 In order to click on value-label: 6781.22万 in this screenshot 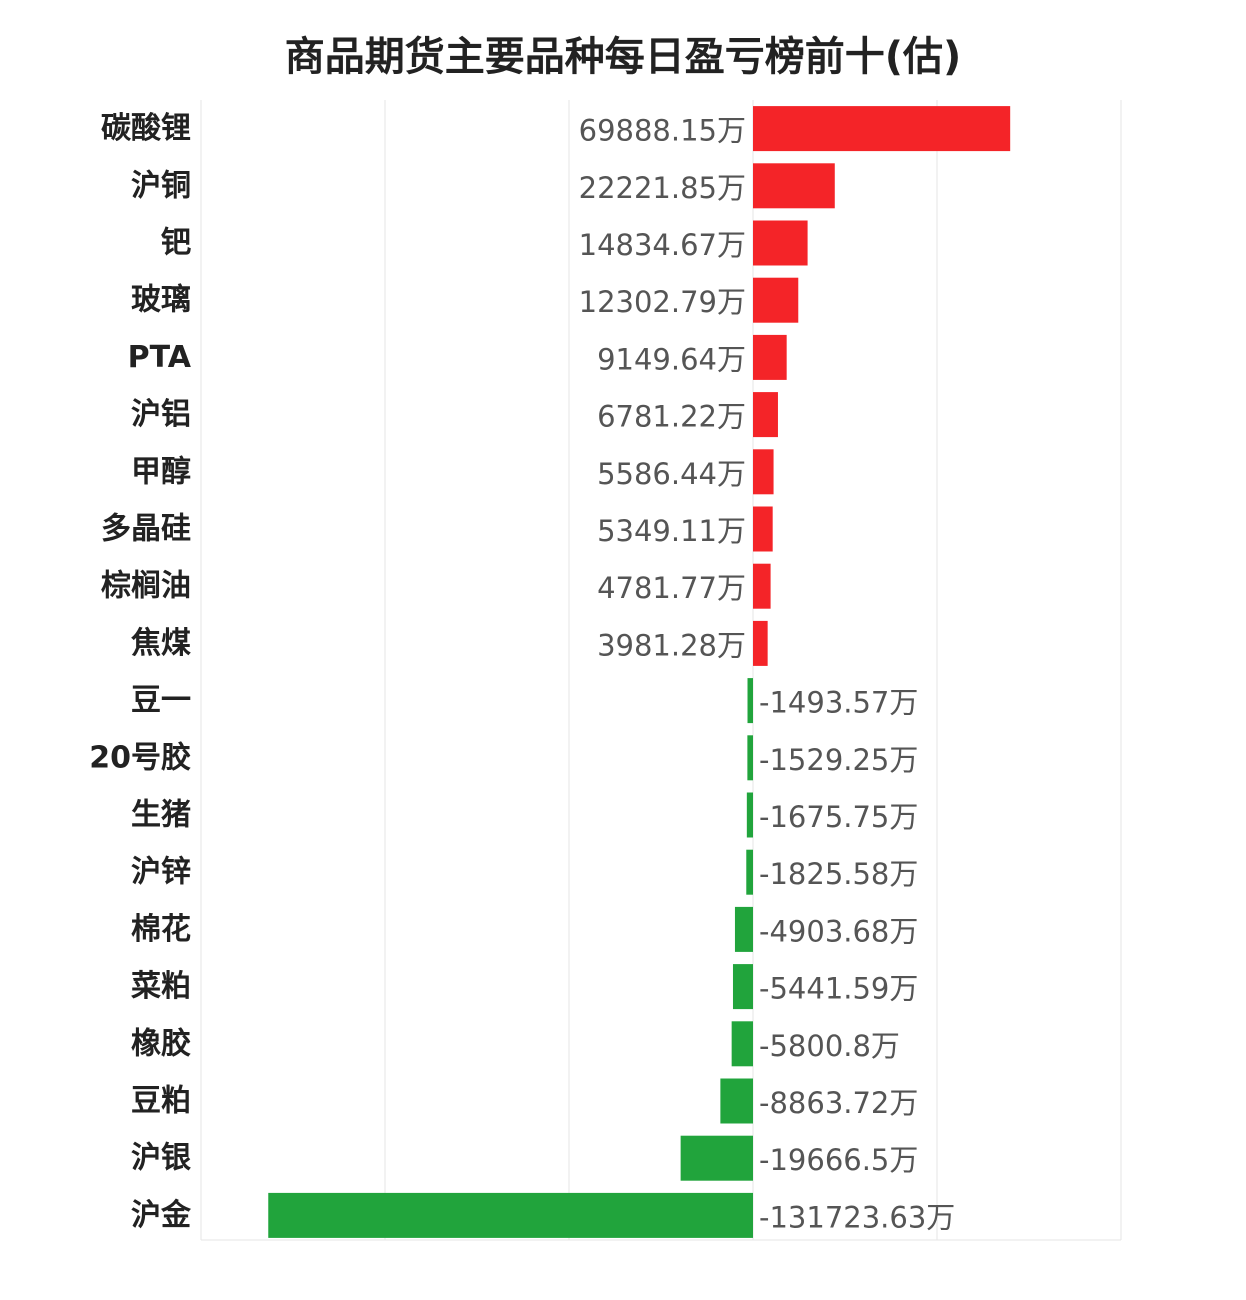, I will do `click(671, 417)`.